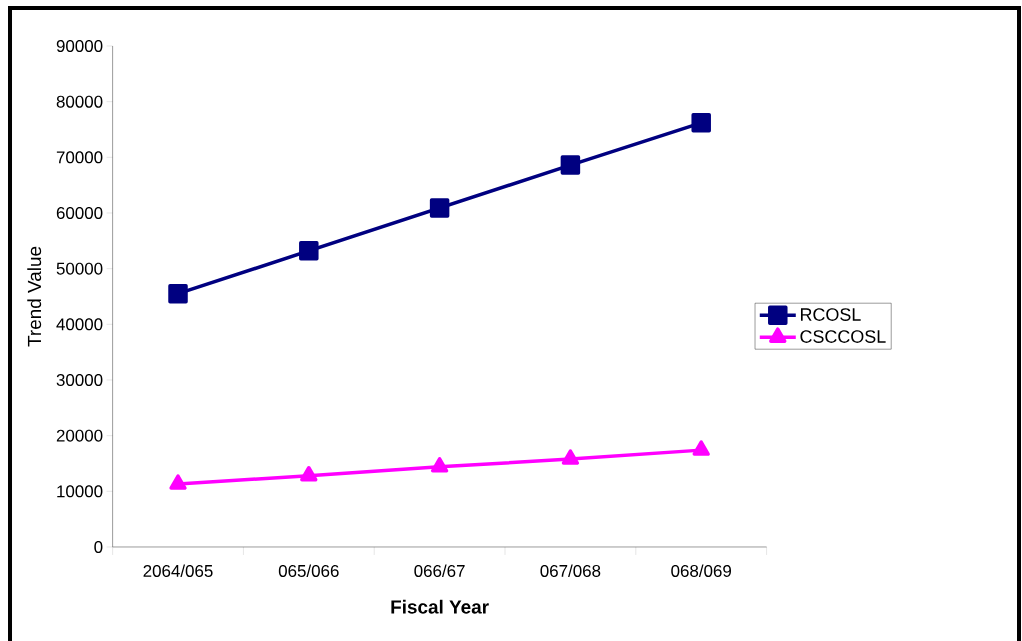 The height and width of the screenshot is (641, 1022). What do you see at coordinates (570, 570) in the screenshot?
I see `x-tick-label: 067/068` at bounding box center [570, 570].